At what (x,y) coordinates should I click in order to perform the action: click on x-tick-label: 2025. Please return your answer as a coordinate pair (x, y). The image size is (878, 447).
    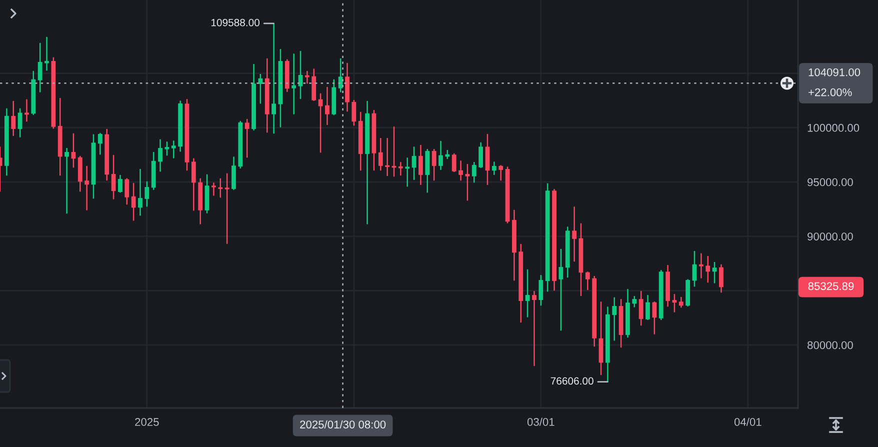
    Looking at the image, I should click on (147, 422).